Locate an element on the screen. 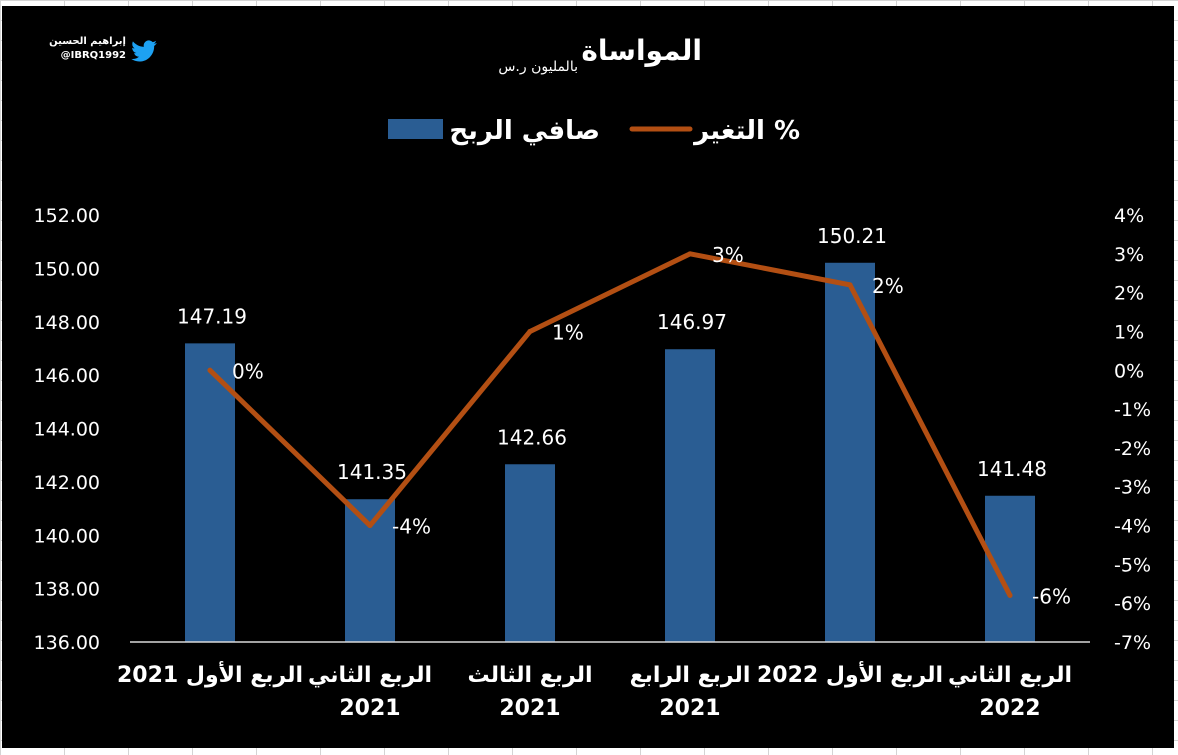 This screenshot has height=755, width=1178. right-axis-tick-label: -6% is located at coordinates (1132, 604).